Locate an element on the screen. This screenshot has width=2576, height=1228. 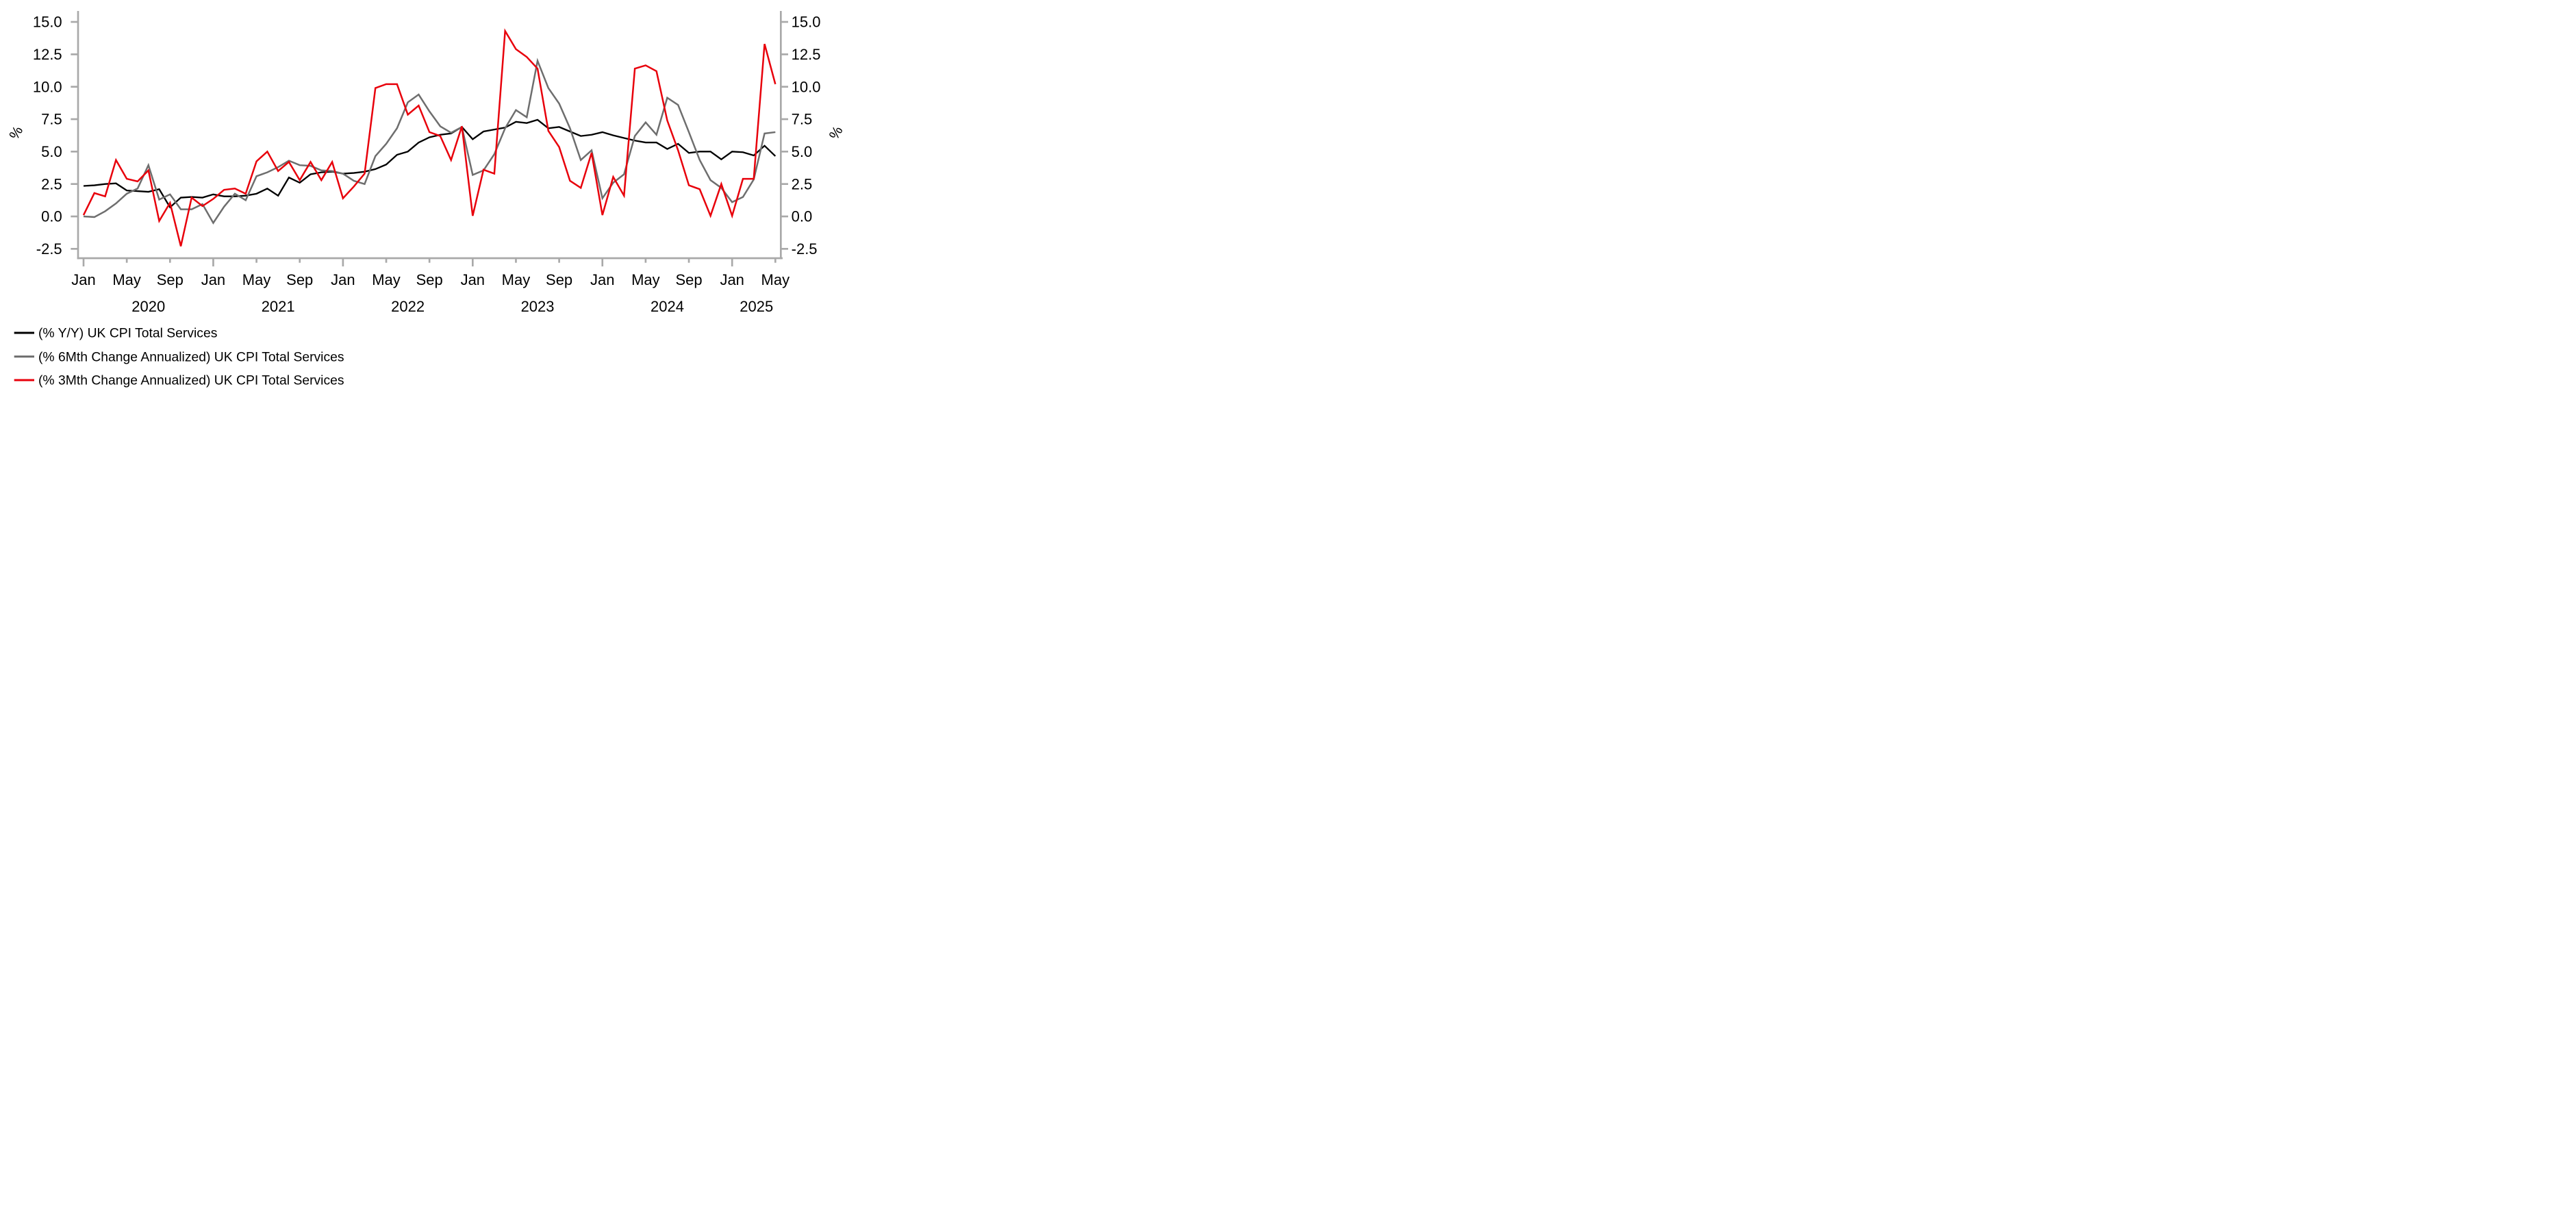
year-label: 2020 is located at coordinates (148, 307).